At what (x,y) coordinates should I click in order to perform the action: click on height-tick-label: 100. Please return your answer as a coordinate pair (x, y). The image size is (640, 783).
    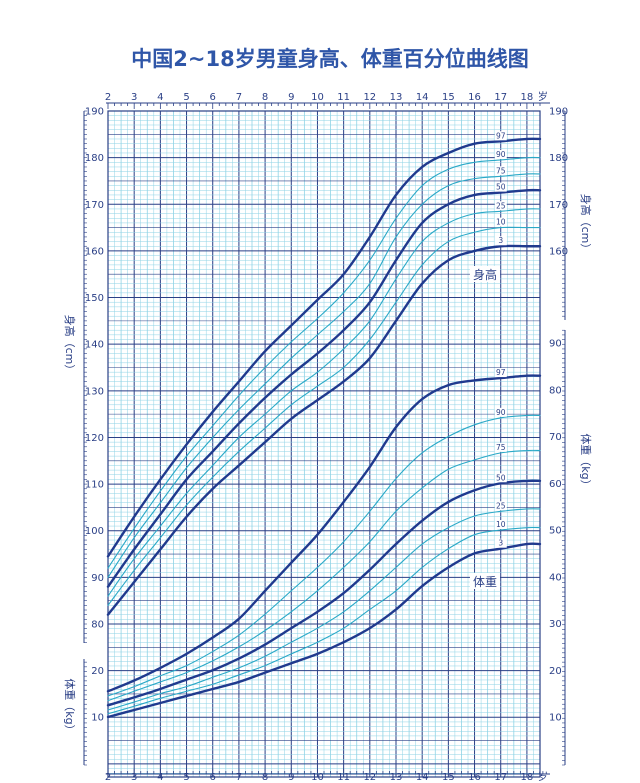
    Looking at the image, I should click on (94, 531).